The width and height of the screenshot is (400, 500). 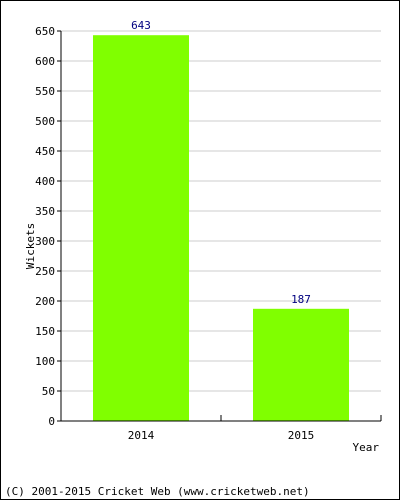 I want to click on x-axis-label: Year, so click(x=366, y=447).